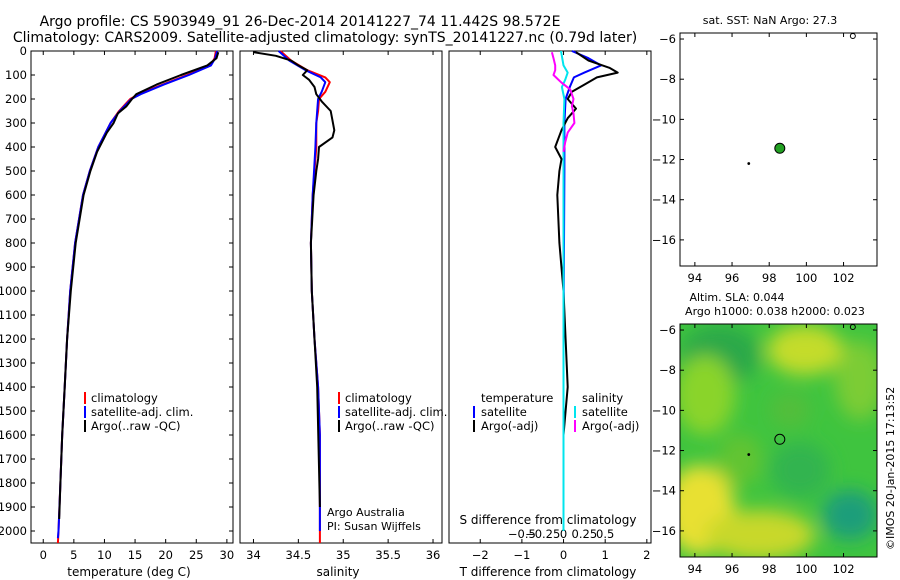 Image resolution: width=900 pixels, height=580 pixels. What do you see at coordinates (664, 200) in the screenshot?
I see `lat-tick-label: −14` at bounding box center [664, 200].